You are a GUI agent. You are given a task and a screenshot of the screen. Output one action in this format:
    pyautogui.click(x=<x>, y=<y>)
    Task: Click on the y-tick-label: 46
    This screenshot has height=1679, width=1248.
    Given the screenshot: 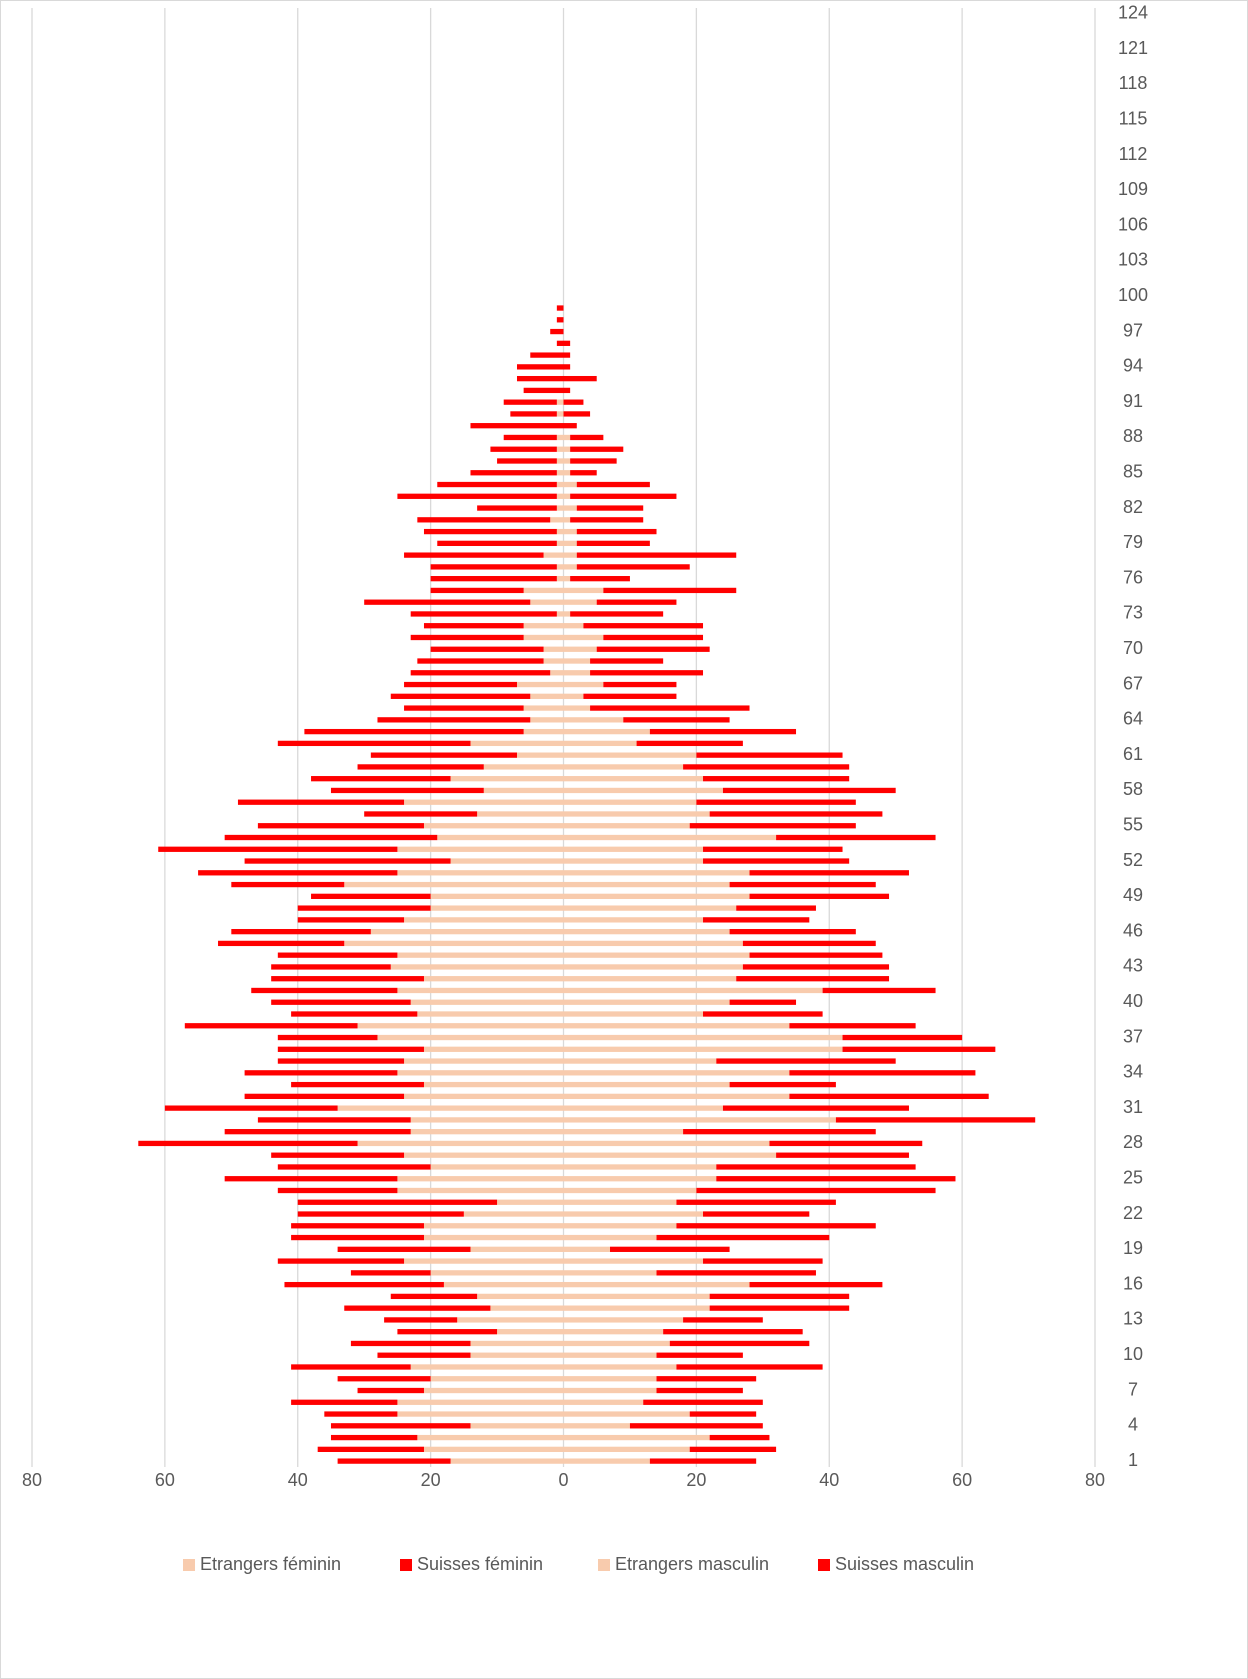 What is the action you would take?
    pyautogui.click(x=1133, y=930)
    